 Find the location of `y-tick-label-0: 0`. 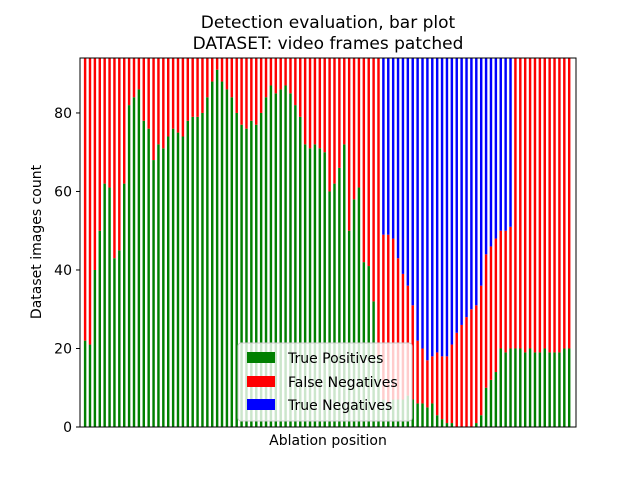

y-tick-label-0: 0 is located at coordinates (67, 428).